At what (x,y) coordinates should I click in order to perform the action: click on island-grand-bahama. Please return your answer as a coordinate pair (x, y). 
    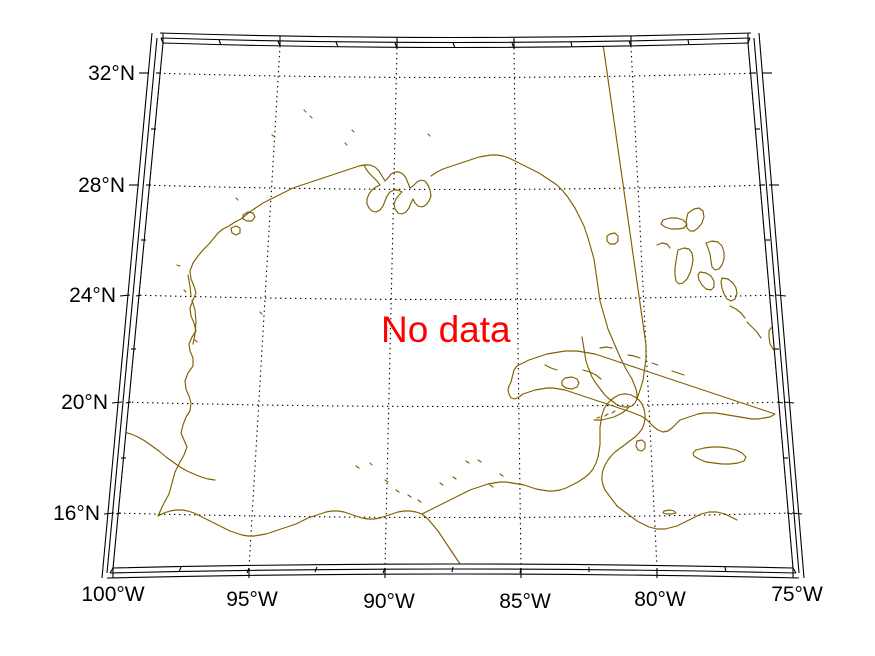
    Looking at the image, I should click on (674, 223).